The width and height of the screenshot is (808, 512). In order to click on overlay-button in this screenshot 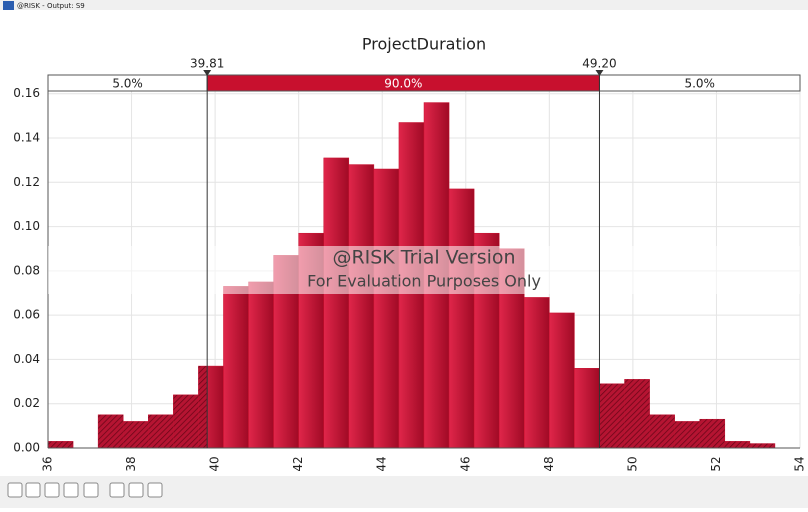, I will do `click(117, 490)`.